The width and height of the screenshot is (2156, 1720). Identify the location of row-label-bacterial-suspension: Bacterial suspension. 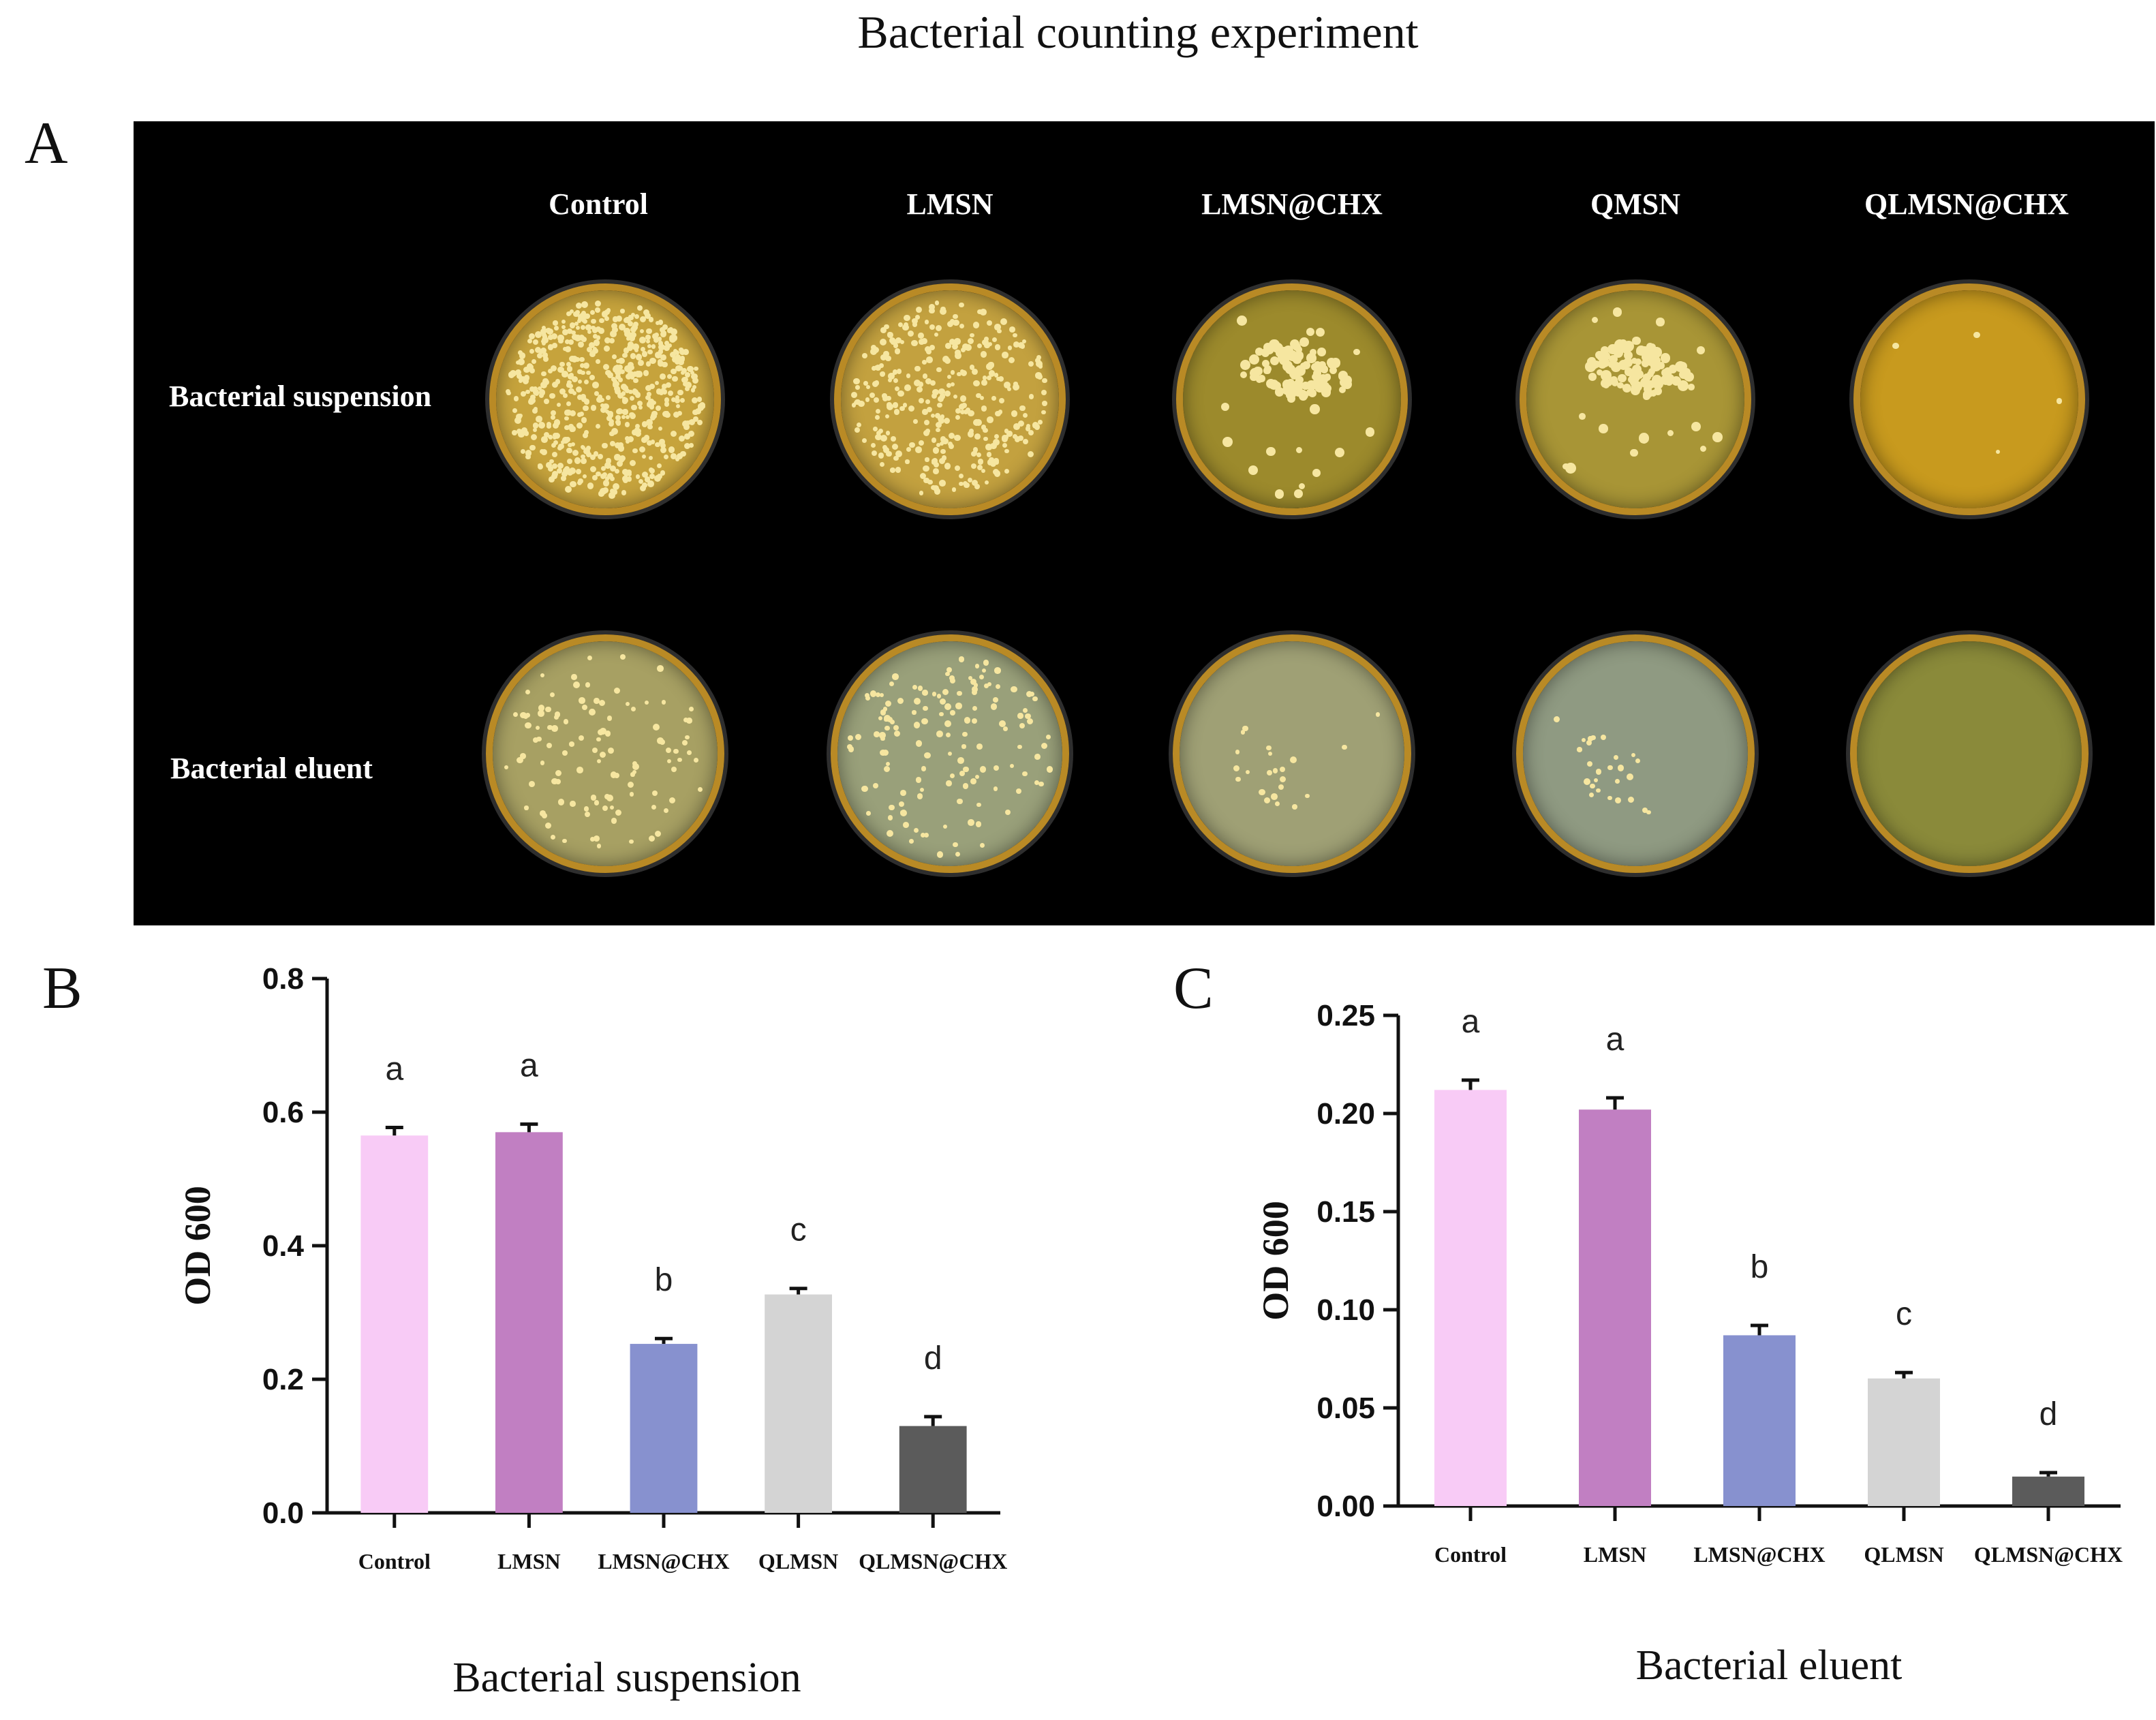
(300, 396).